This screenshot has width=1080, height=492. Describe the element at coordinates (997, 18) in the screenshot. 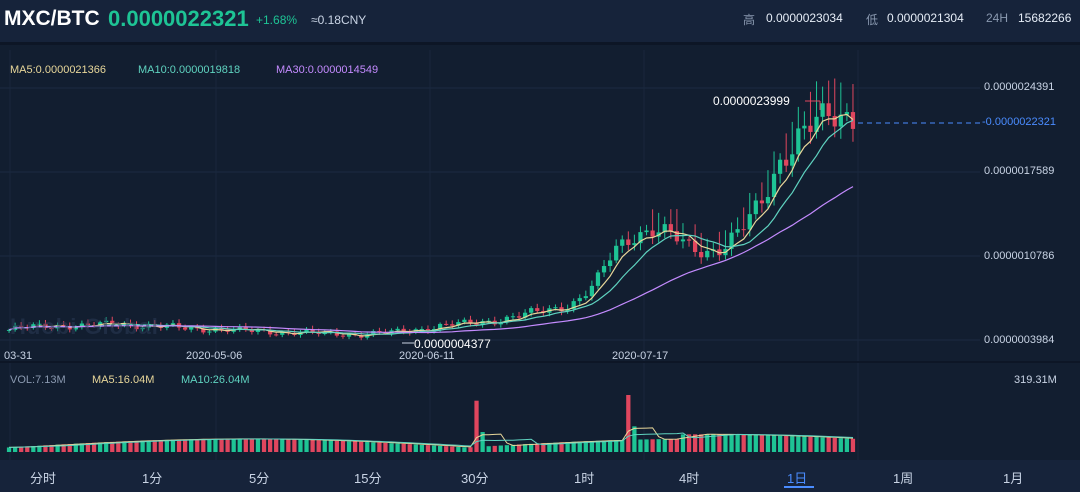

I see `vol24h-label: 24H` at that location.